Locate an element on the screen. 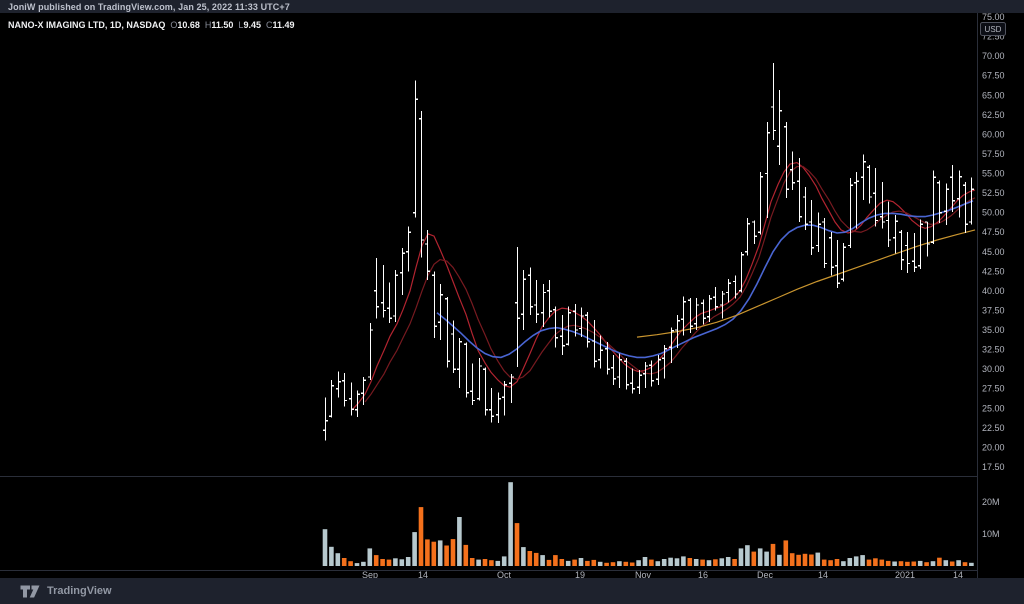 The height and width of the screenshot is (604, 1024). price-axis-label: 62.50 is located at coordinates (993, 115).